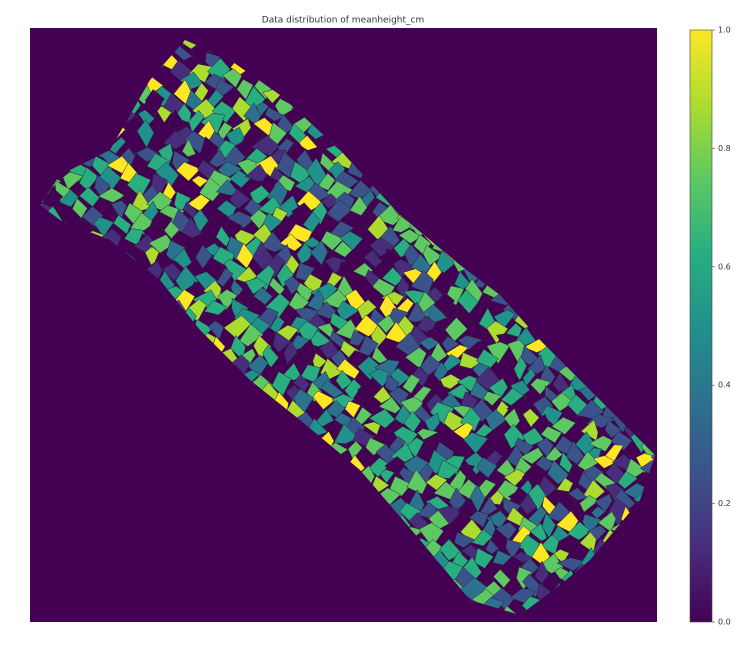  What do you see at coordinates (724, 148) in the screenshot?
I see `colorbar-tick-label: 0.8` at bounding box center [724, 148].